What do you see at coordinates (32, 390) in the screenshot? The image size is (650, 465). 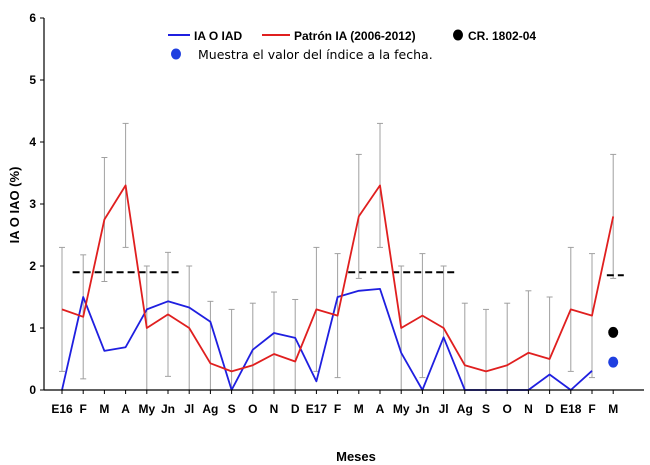 I see `y-tick-label: 0` at bounding box center [32, 390].